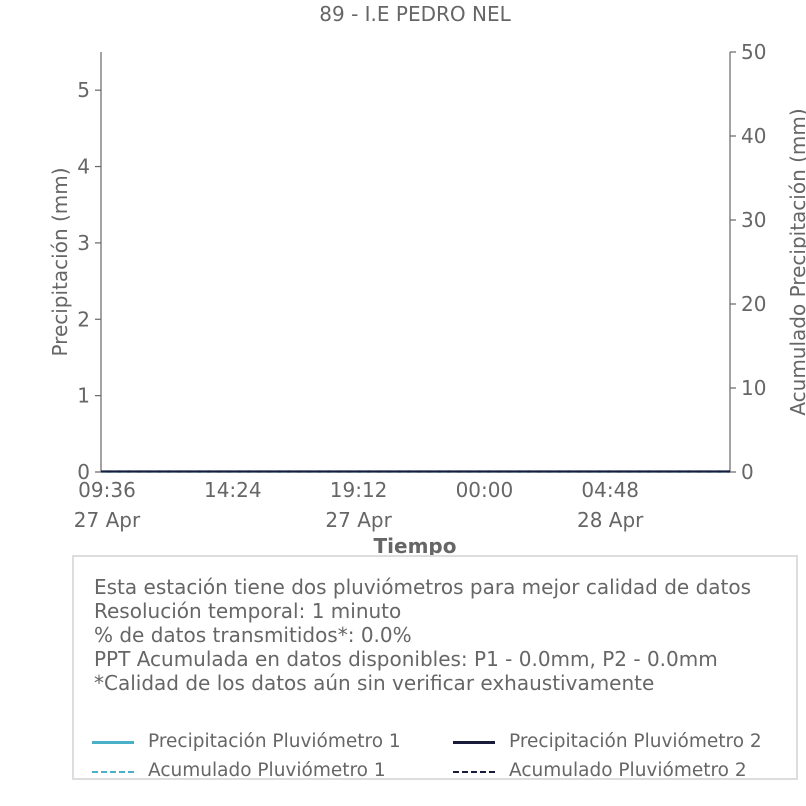 This screenshot has width=806, height=806. I want to click on legend-label-precip-p2: Precipitación Pluviómetro 2, so click(635, 741).